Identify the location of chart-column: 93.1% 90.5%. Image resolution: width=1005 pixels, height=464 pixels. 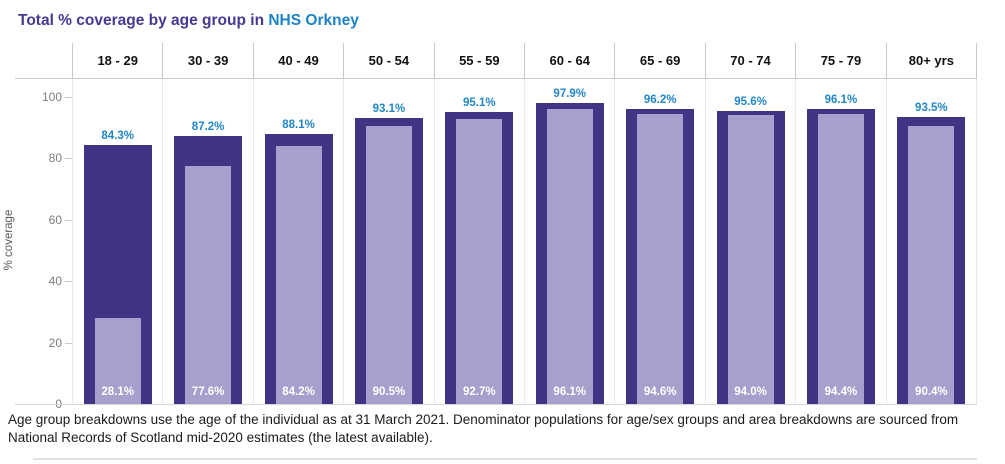
(388, 241).